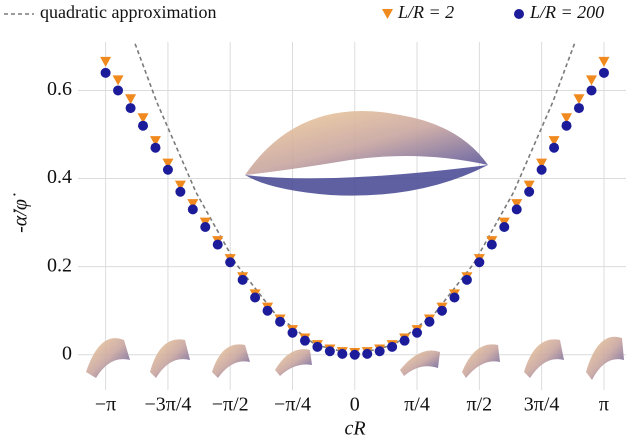 This screenshot has width=627, height=442. Describe the element at coordinates (128, 12) in the screenshot. I see `legend-label: quadratic approximation` at that location.